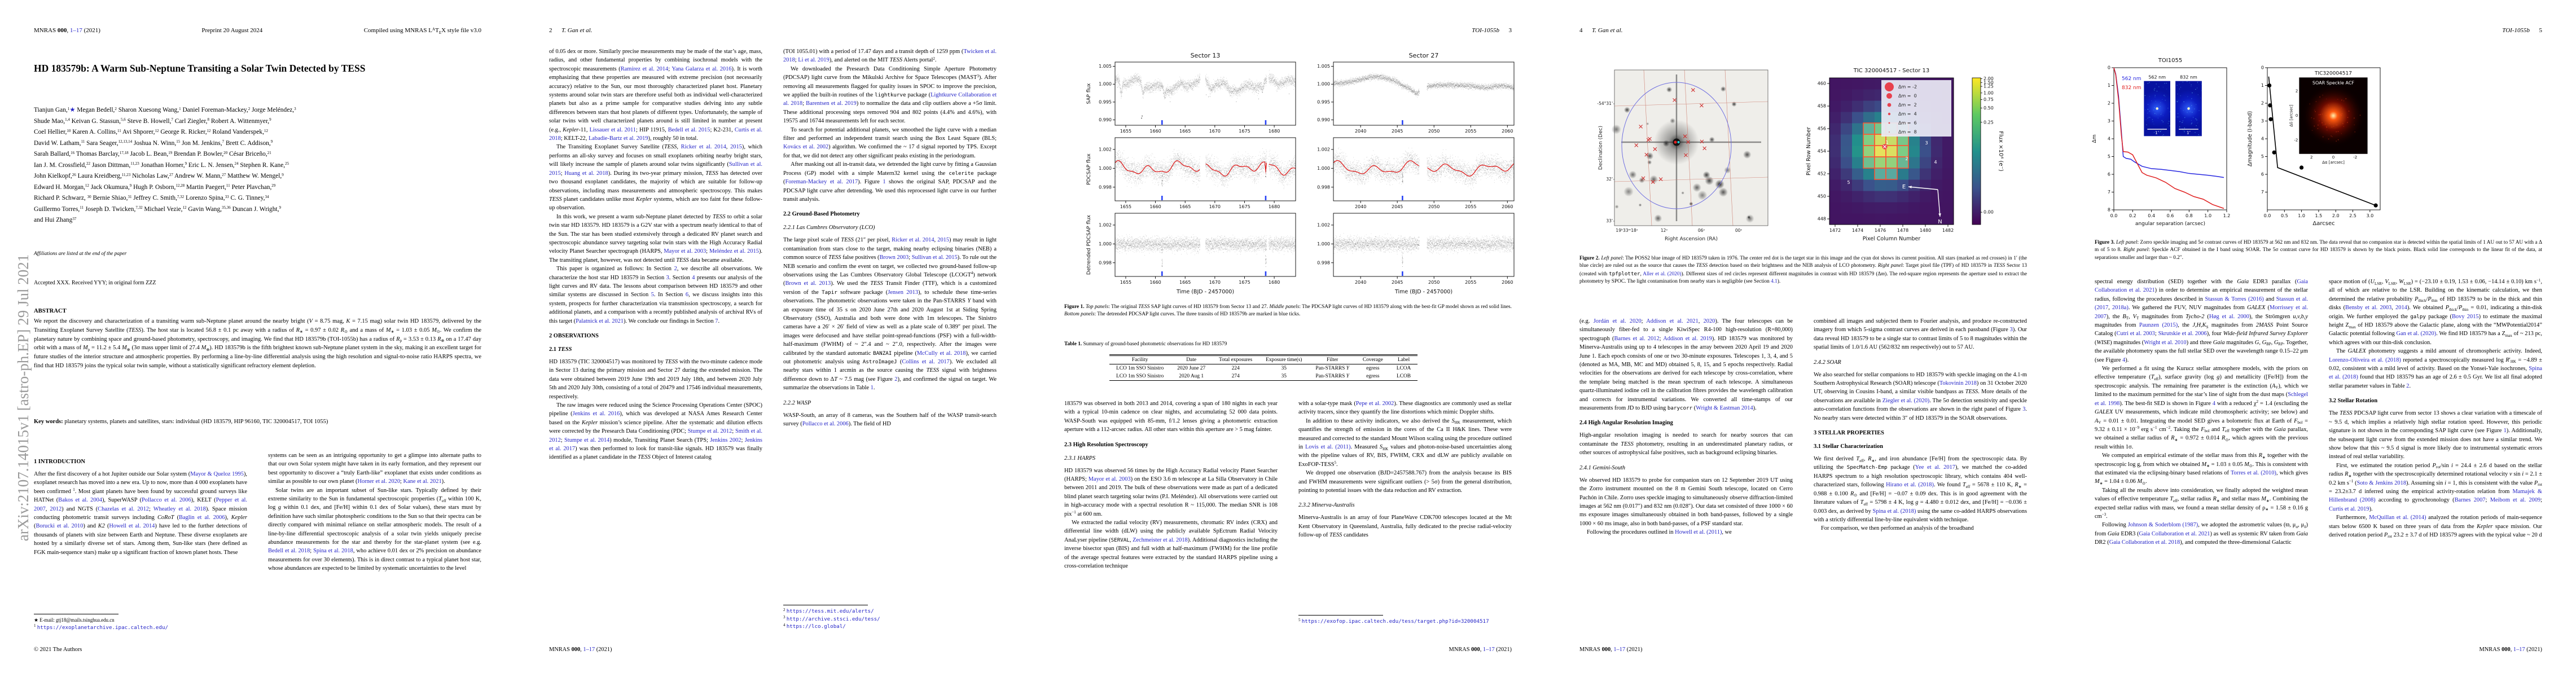  What do you see at coordinates (2368, 308) in the screenshot?
I see `citation-link: Bensby et al. 2003` at bounding box center [2368, 308].